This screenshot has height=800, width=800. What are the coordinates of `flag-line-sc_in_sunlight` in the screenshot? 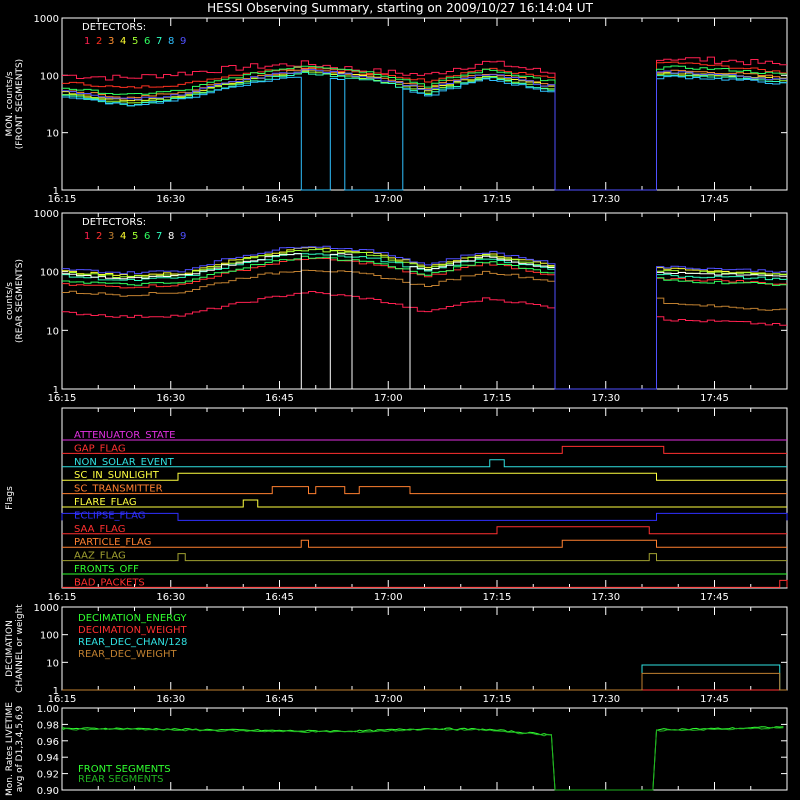 It's located at (424, 476).